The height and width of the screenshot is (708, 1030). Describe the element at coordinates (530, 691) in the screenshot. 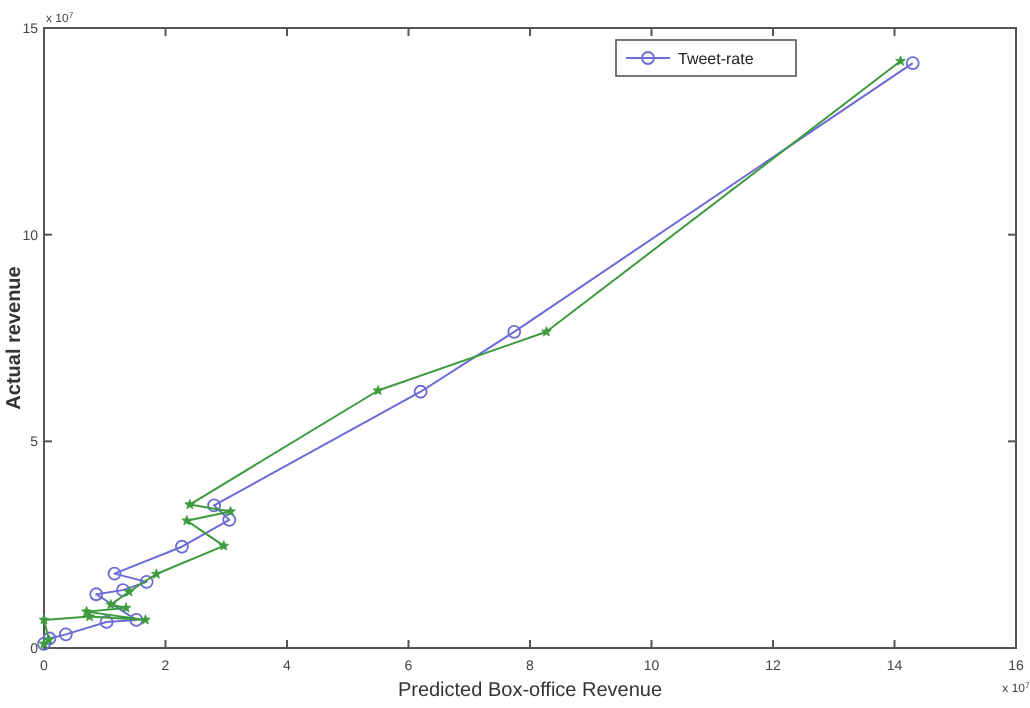

I see `x-axis-title: Predicted Box-office Revenue` at that location.